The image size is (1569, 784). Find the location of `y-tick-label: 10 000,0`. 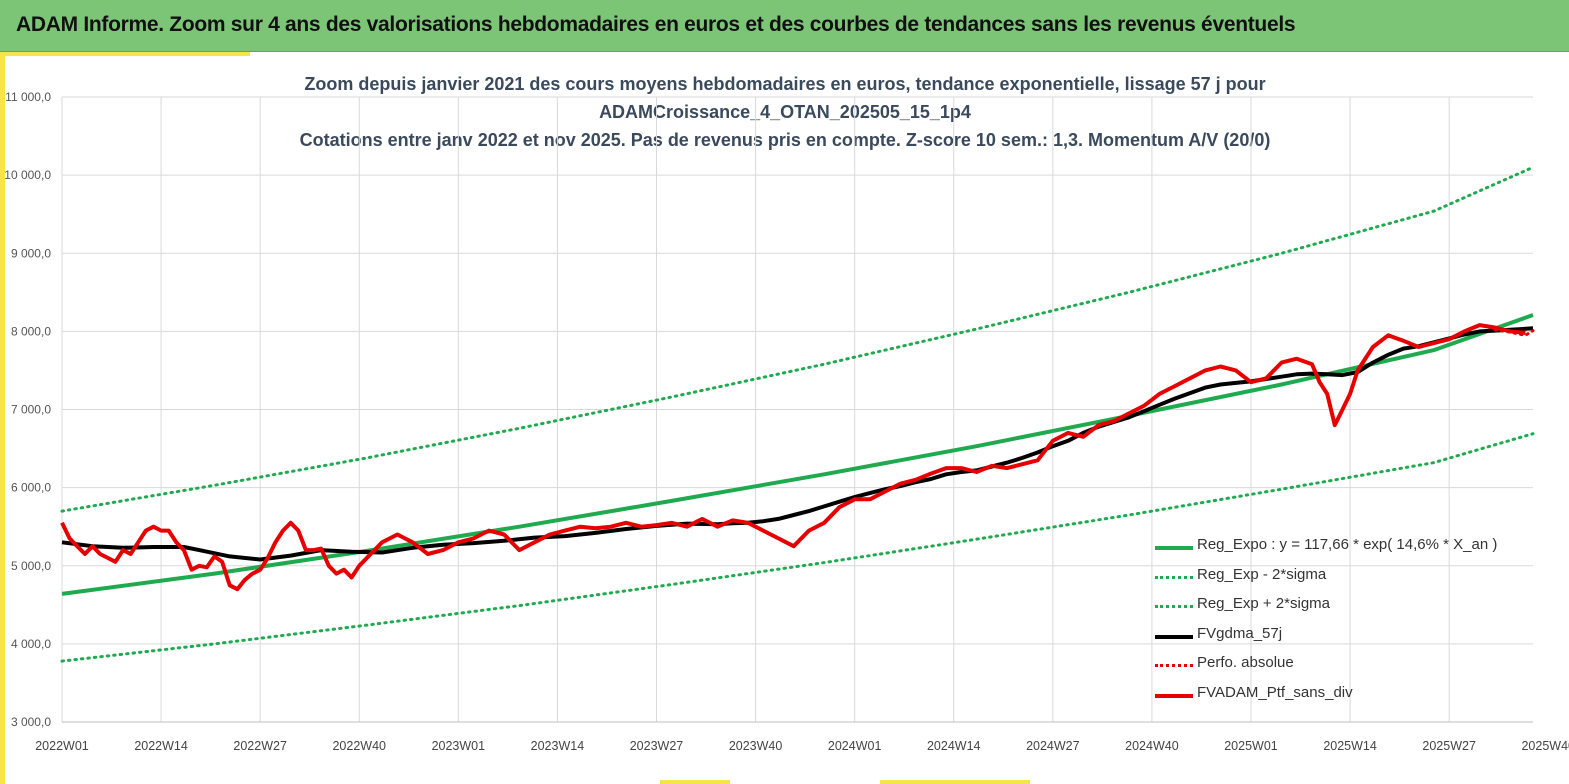

y-tick-label: 10 000,0 is located at coordinates (27, 175).